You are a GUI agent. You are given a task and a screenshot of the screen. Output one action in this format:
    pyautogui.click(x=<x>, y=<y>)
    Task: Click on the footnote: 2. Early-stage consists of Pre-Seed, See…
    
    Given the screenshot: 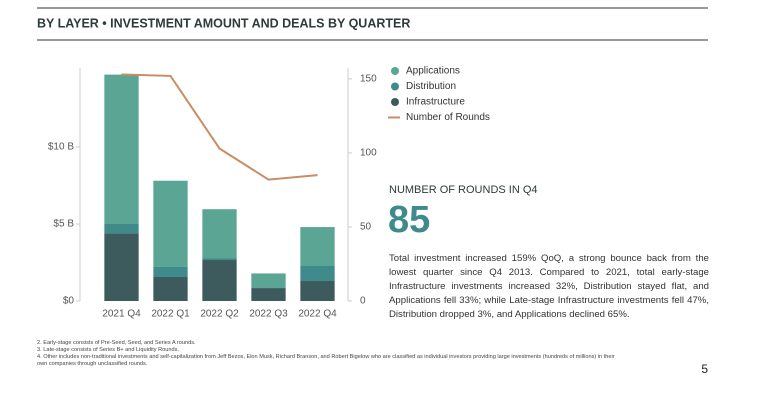 What is the action you would take?
    pyautogui.click(x=116, y=343)
    